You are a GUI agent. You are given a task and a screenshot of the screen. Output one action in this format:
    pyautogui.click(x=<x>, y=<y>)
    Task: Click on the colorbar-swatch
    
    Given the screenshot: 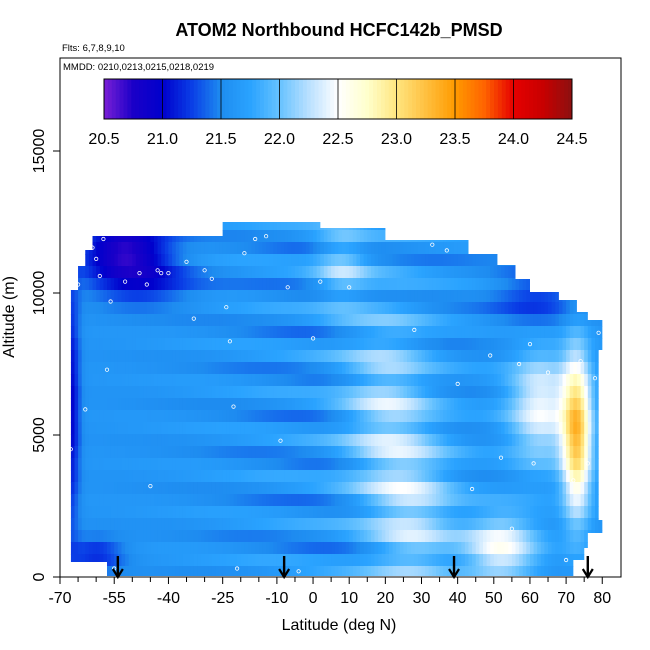 What is the action you would take?
    pyautogui.click(x=480, y=99)
    